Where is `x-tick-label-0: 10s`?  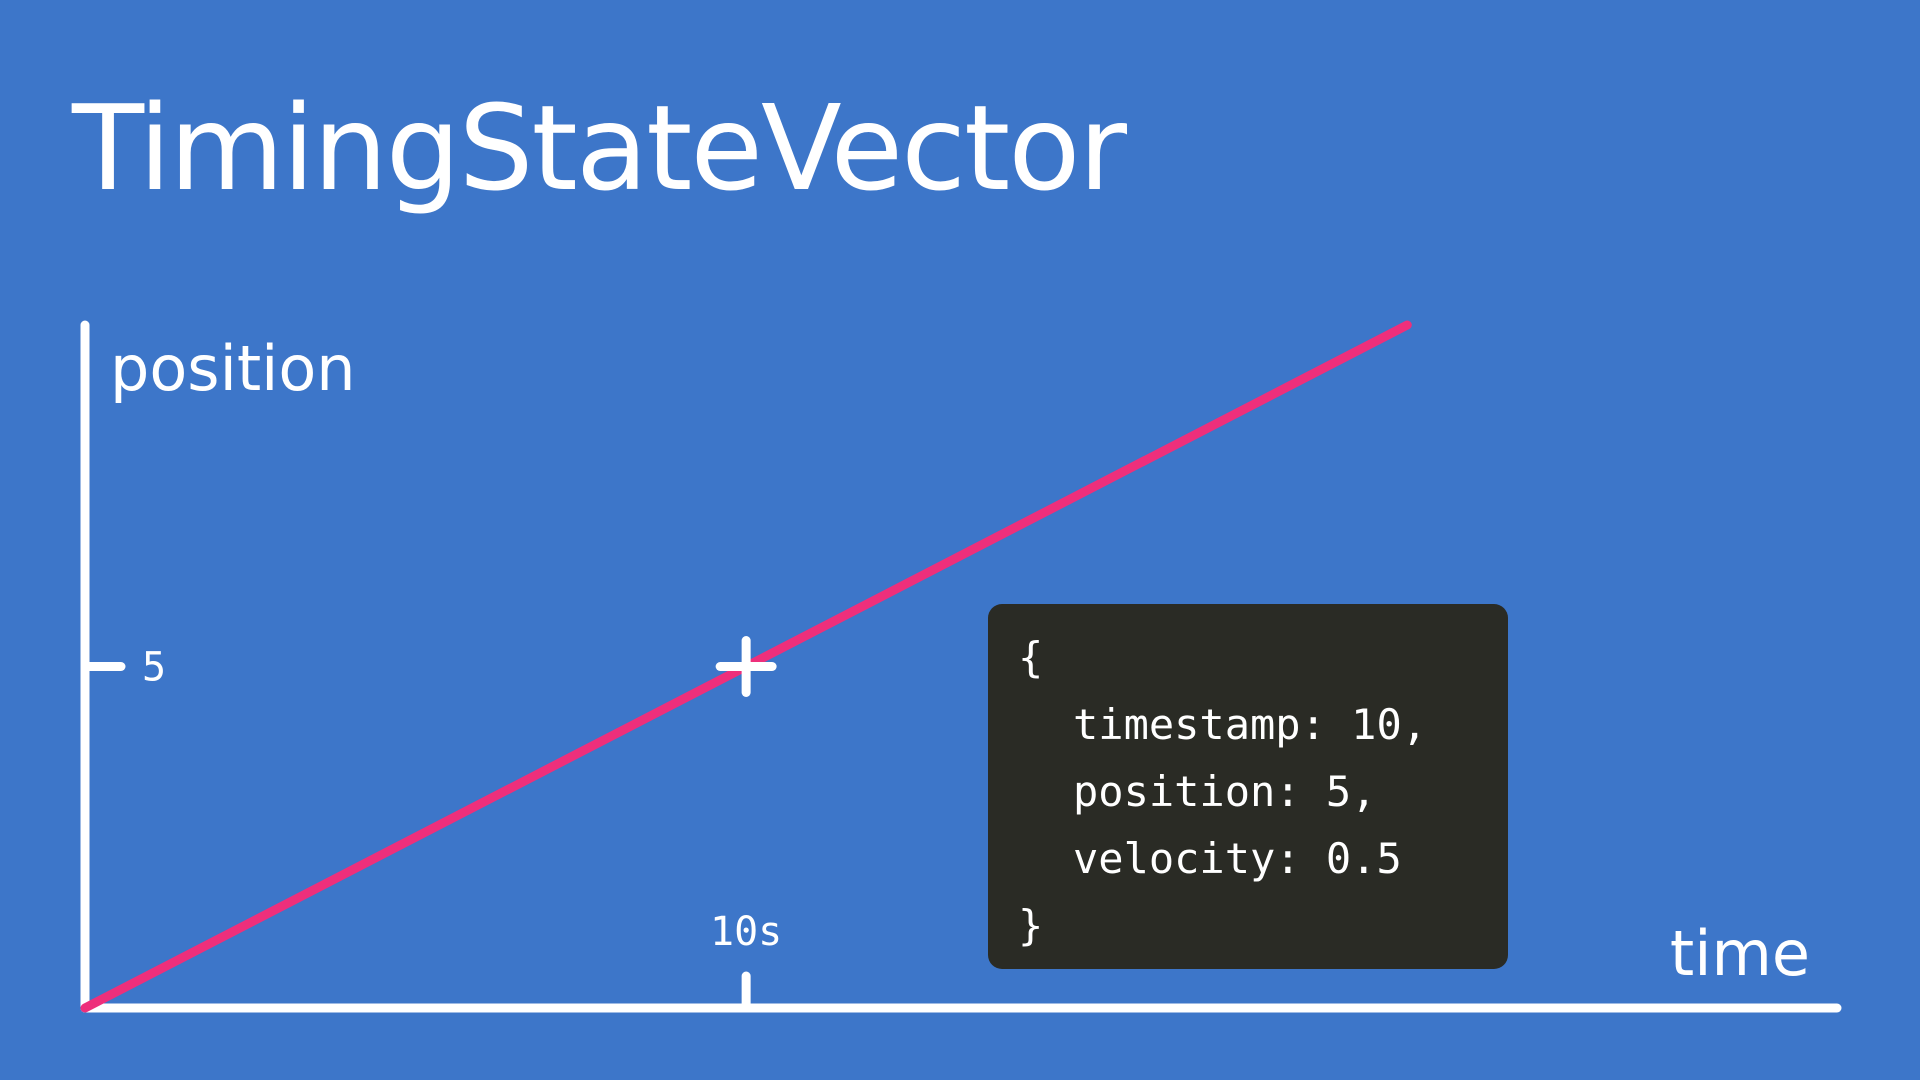 x-tick-label-0: 10s is located at coordinates (746, 932).